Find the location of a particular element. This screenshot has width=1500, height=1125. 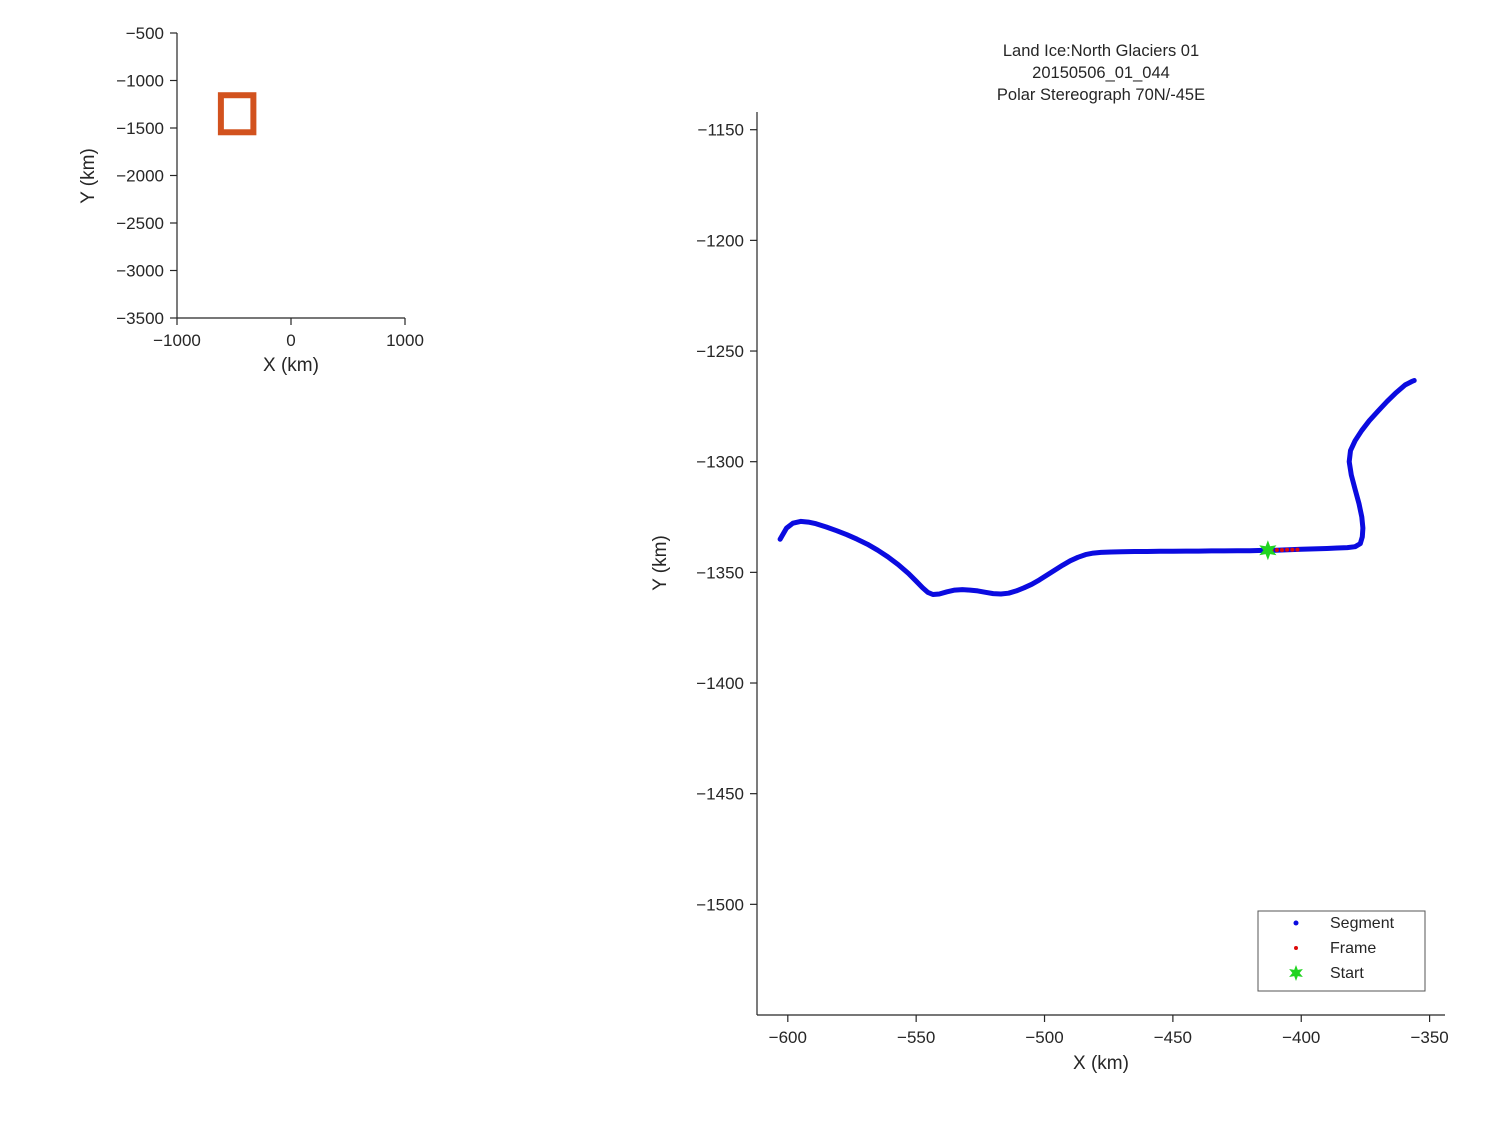

x-tick-label: −600 is located at coordinates (788, 1037).